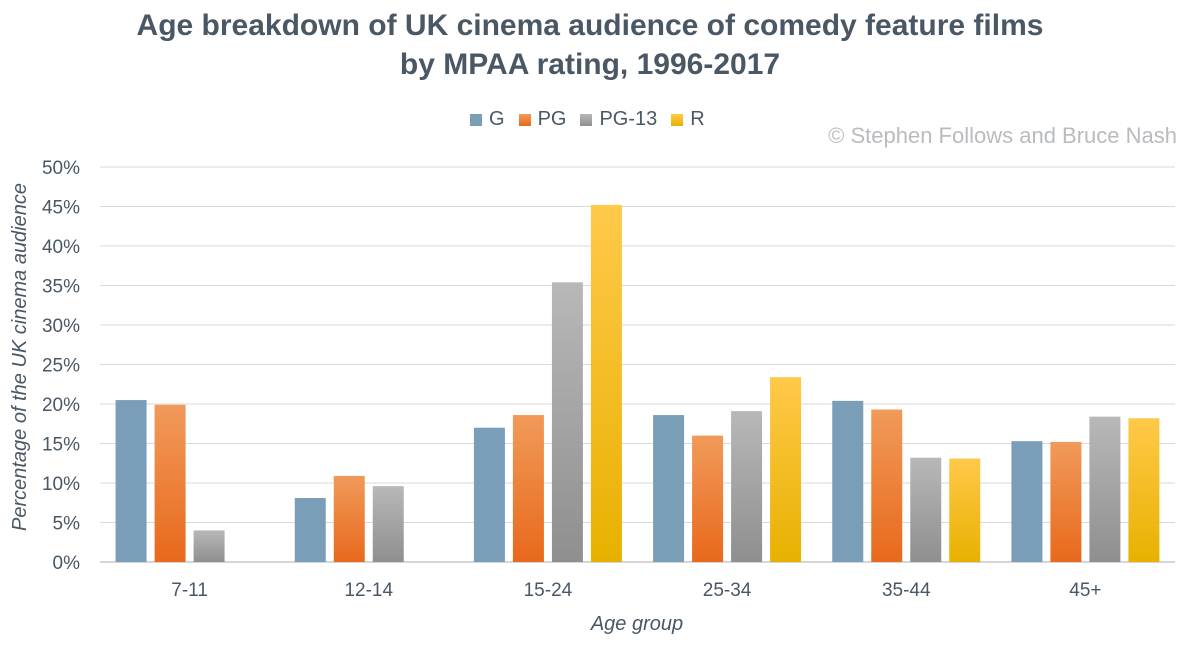  What do you see at coordinates (1144, 490) in the screenshot?
I see `bar-r-45plus` at bounding box center [1144, 490].